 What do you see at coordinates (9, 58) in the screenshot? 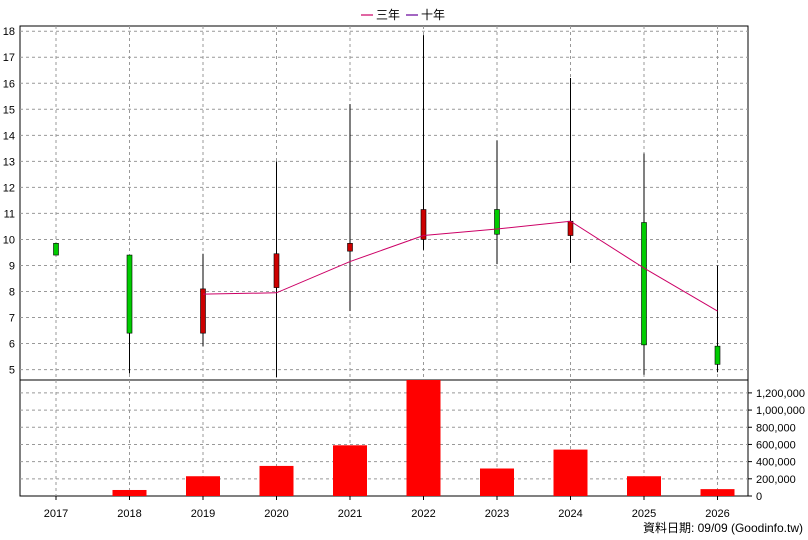
I see `price-tick-label: 17` at bounding box center [9, 58].